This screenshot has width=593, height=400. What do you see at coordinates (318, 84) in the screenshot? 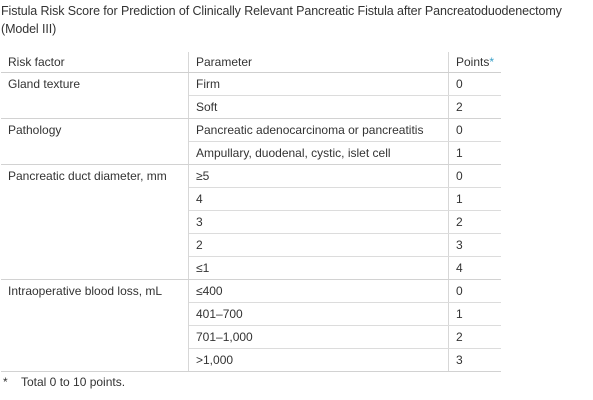
I see `parameter-cell: Firm` at bounding box center [318, 84].